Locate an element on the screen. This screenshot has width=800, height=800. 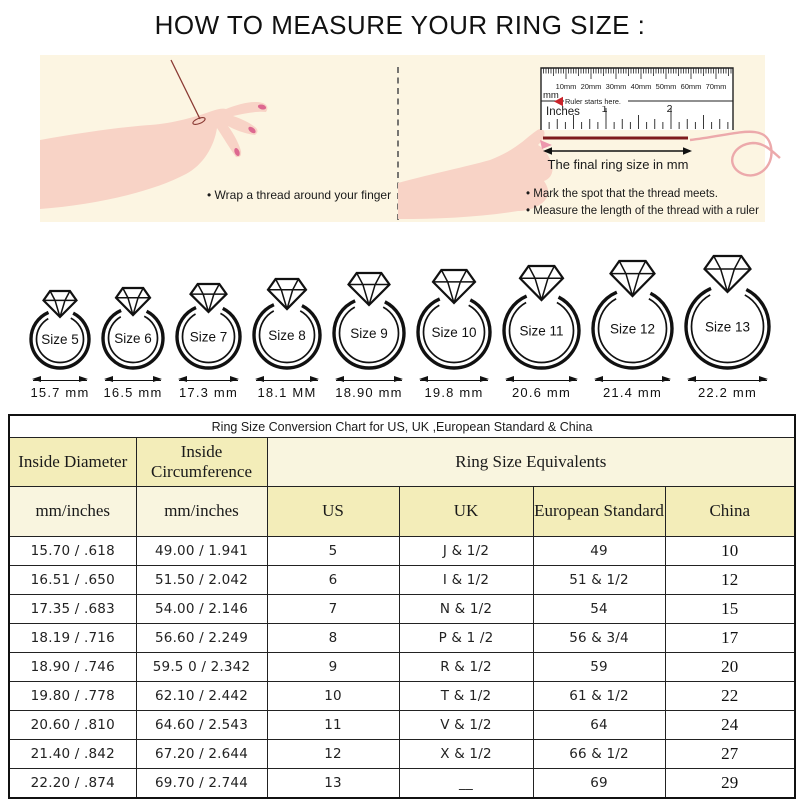
ring-size-item: Size 6 16.5 mm is located at coordinates (133, 343).